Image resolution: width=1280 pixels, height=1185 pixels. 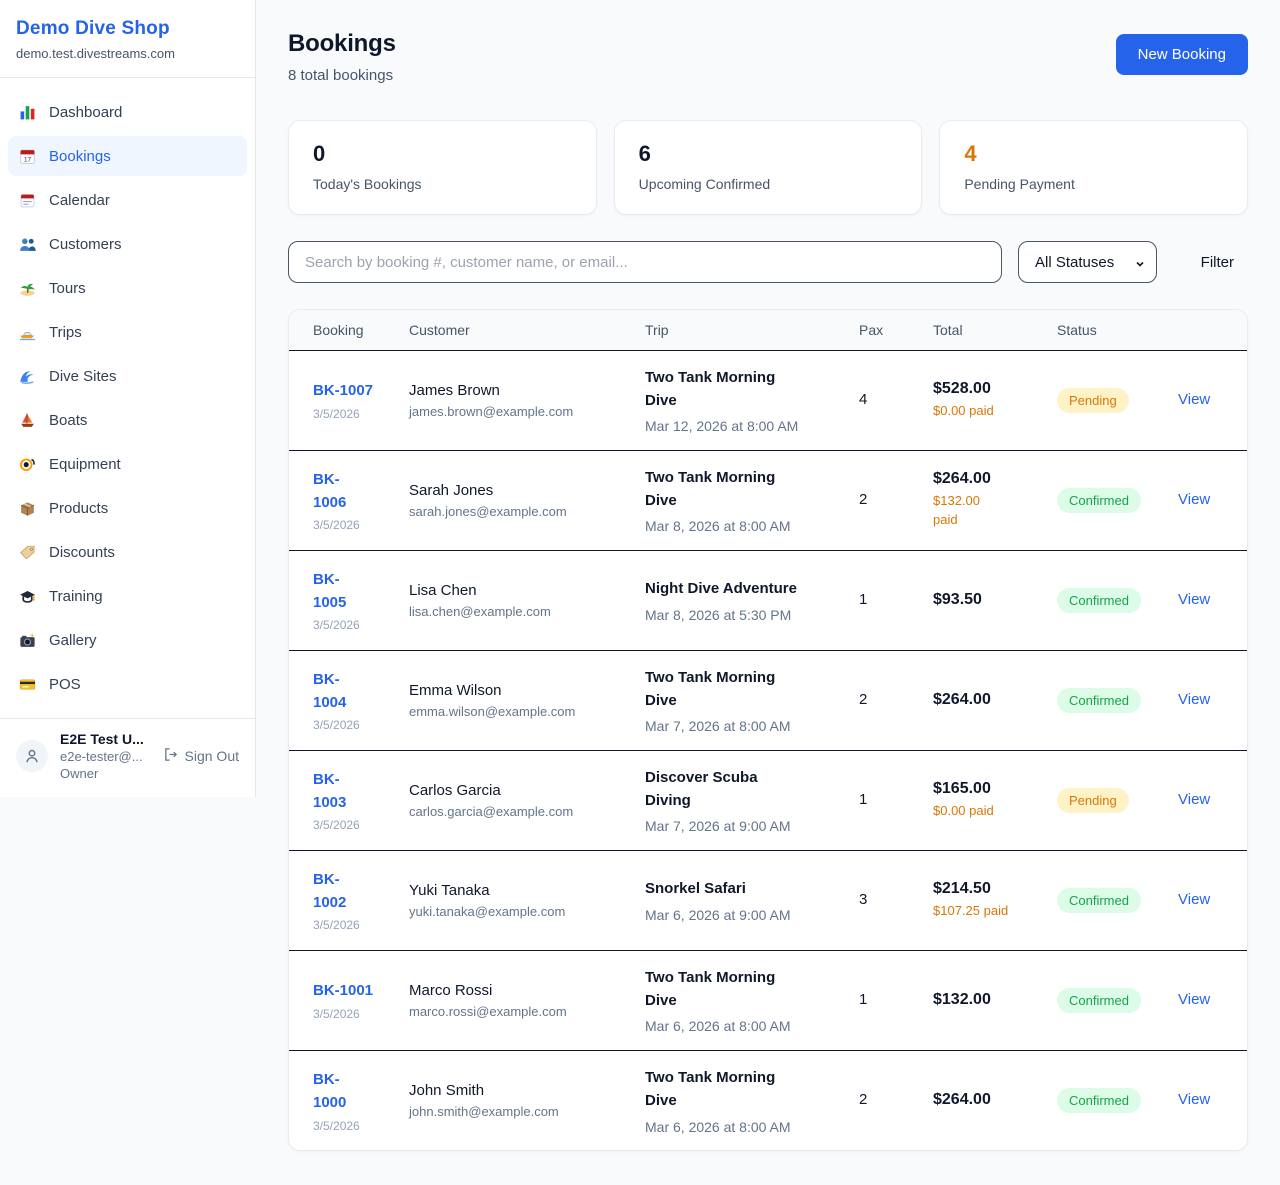 I want to click on booking-id-link: BK- 1006, so click(x=330, y=490).